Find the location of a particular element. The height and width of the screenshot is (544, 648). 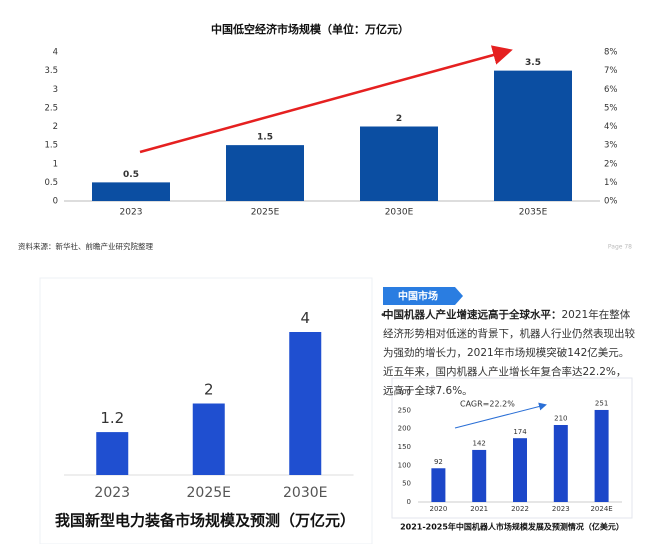

value-label: 92 is located at coordinates (438, 462).